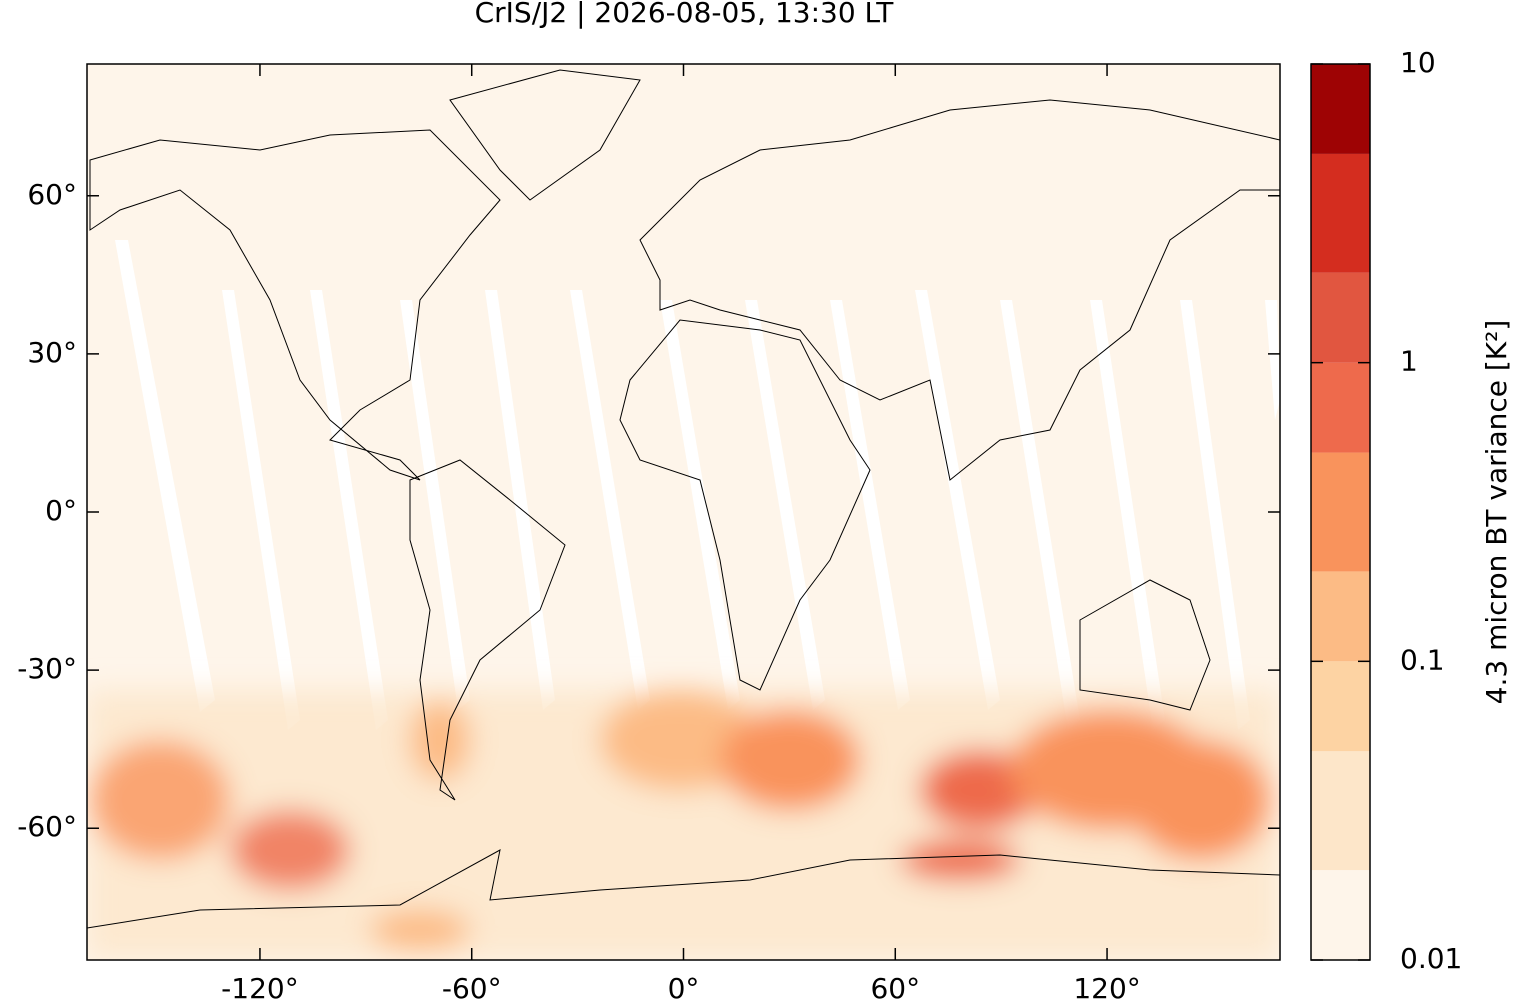  I want to click on colorbar-tick-label: 10, so click(1418, 62).